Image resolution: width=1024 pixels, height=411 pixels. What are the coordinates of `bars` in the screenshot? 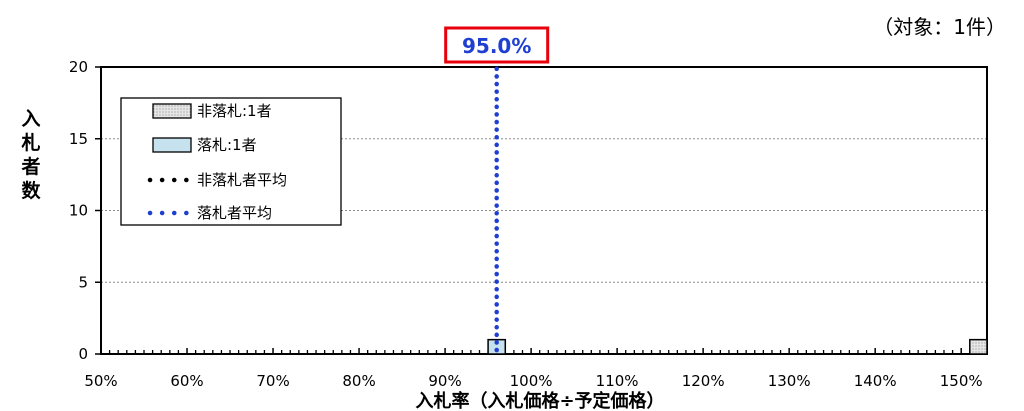 It's located at (737, 346).